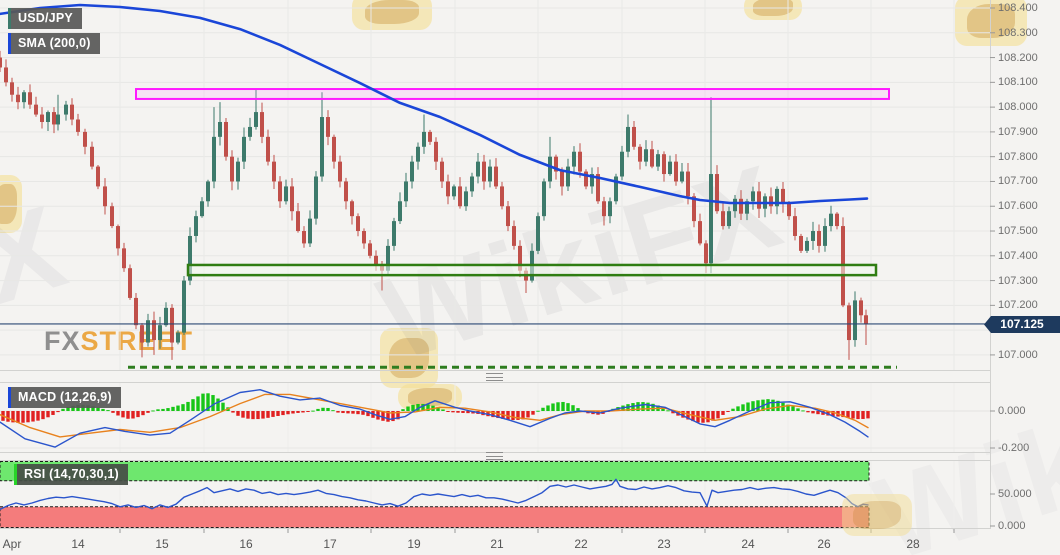 This screenshot has height=555, width=1060. I want to click on macd-legend: MACD (12,26,9), so click(64, 397).